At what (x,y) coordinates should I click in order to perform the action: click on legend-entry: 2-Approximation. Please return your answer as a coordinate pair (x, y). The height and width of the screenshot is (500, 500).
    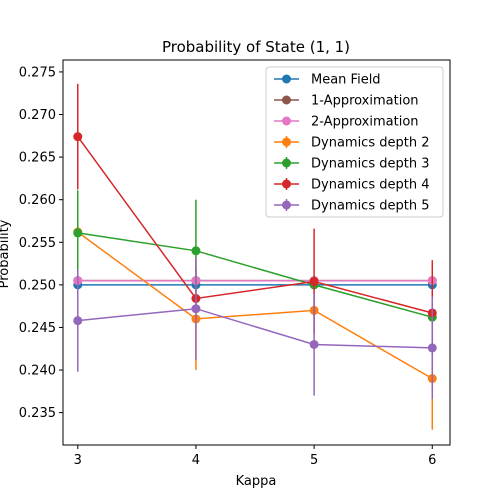
    Looking at the image, I should click on (346, 122).